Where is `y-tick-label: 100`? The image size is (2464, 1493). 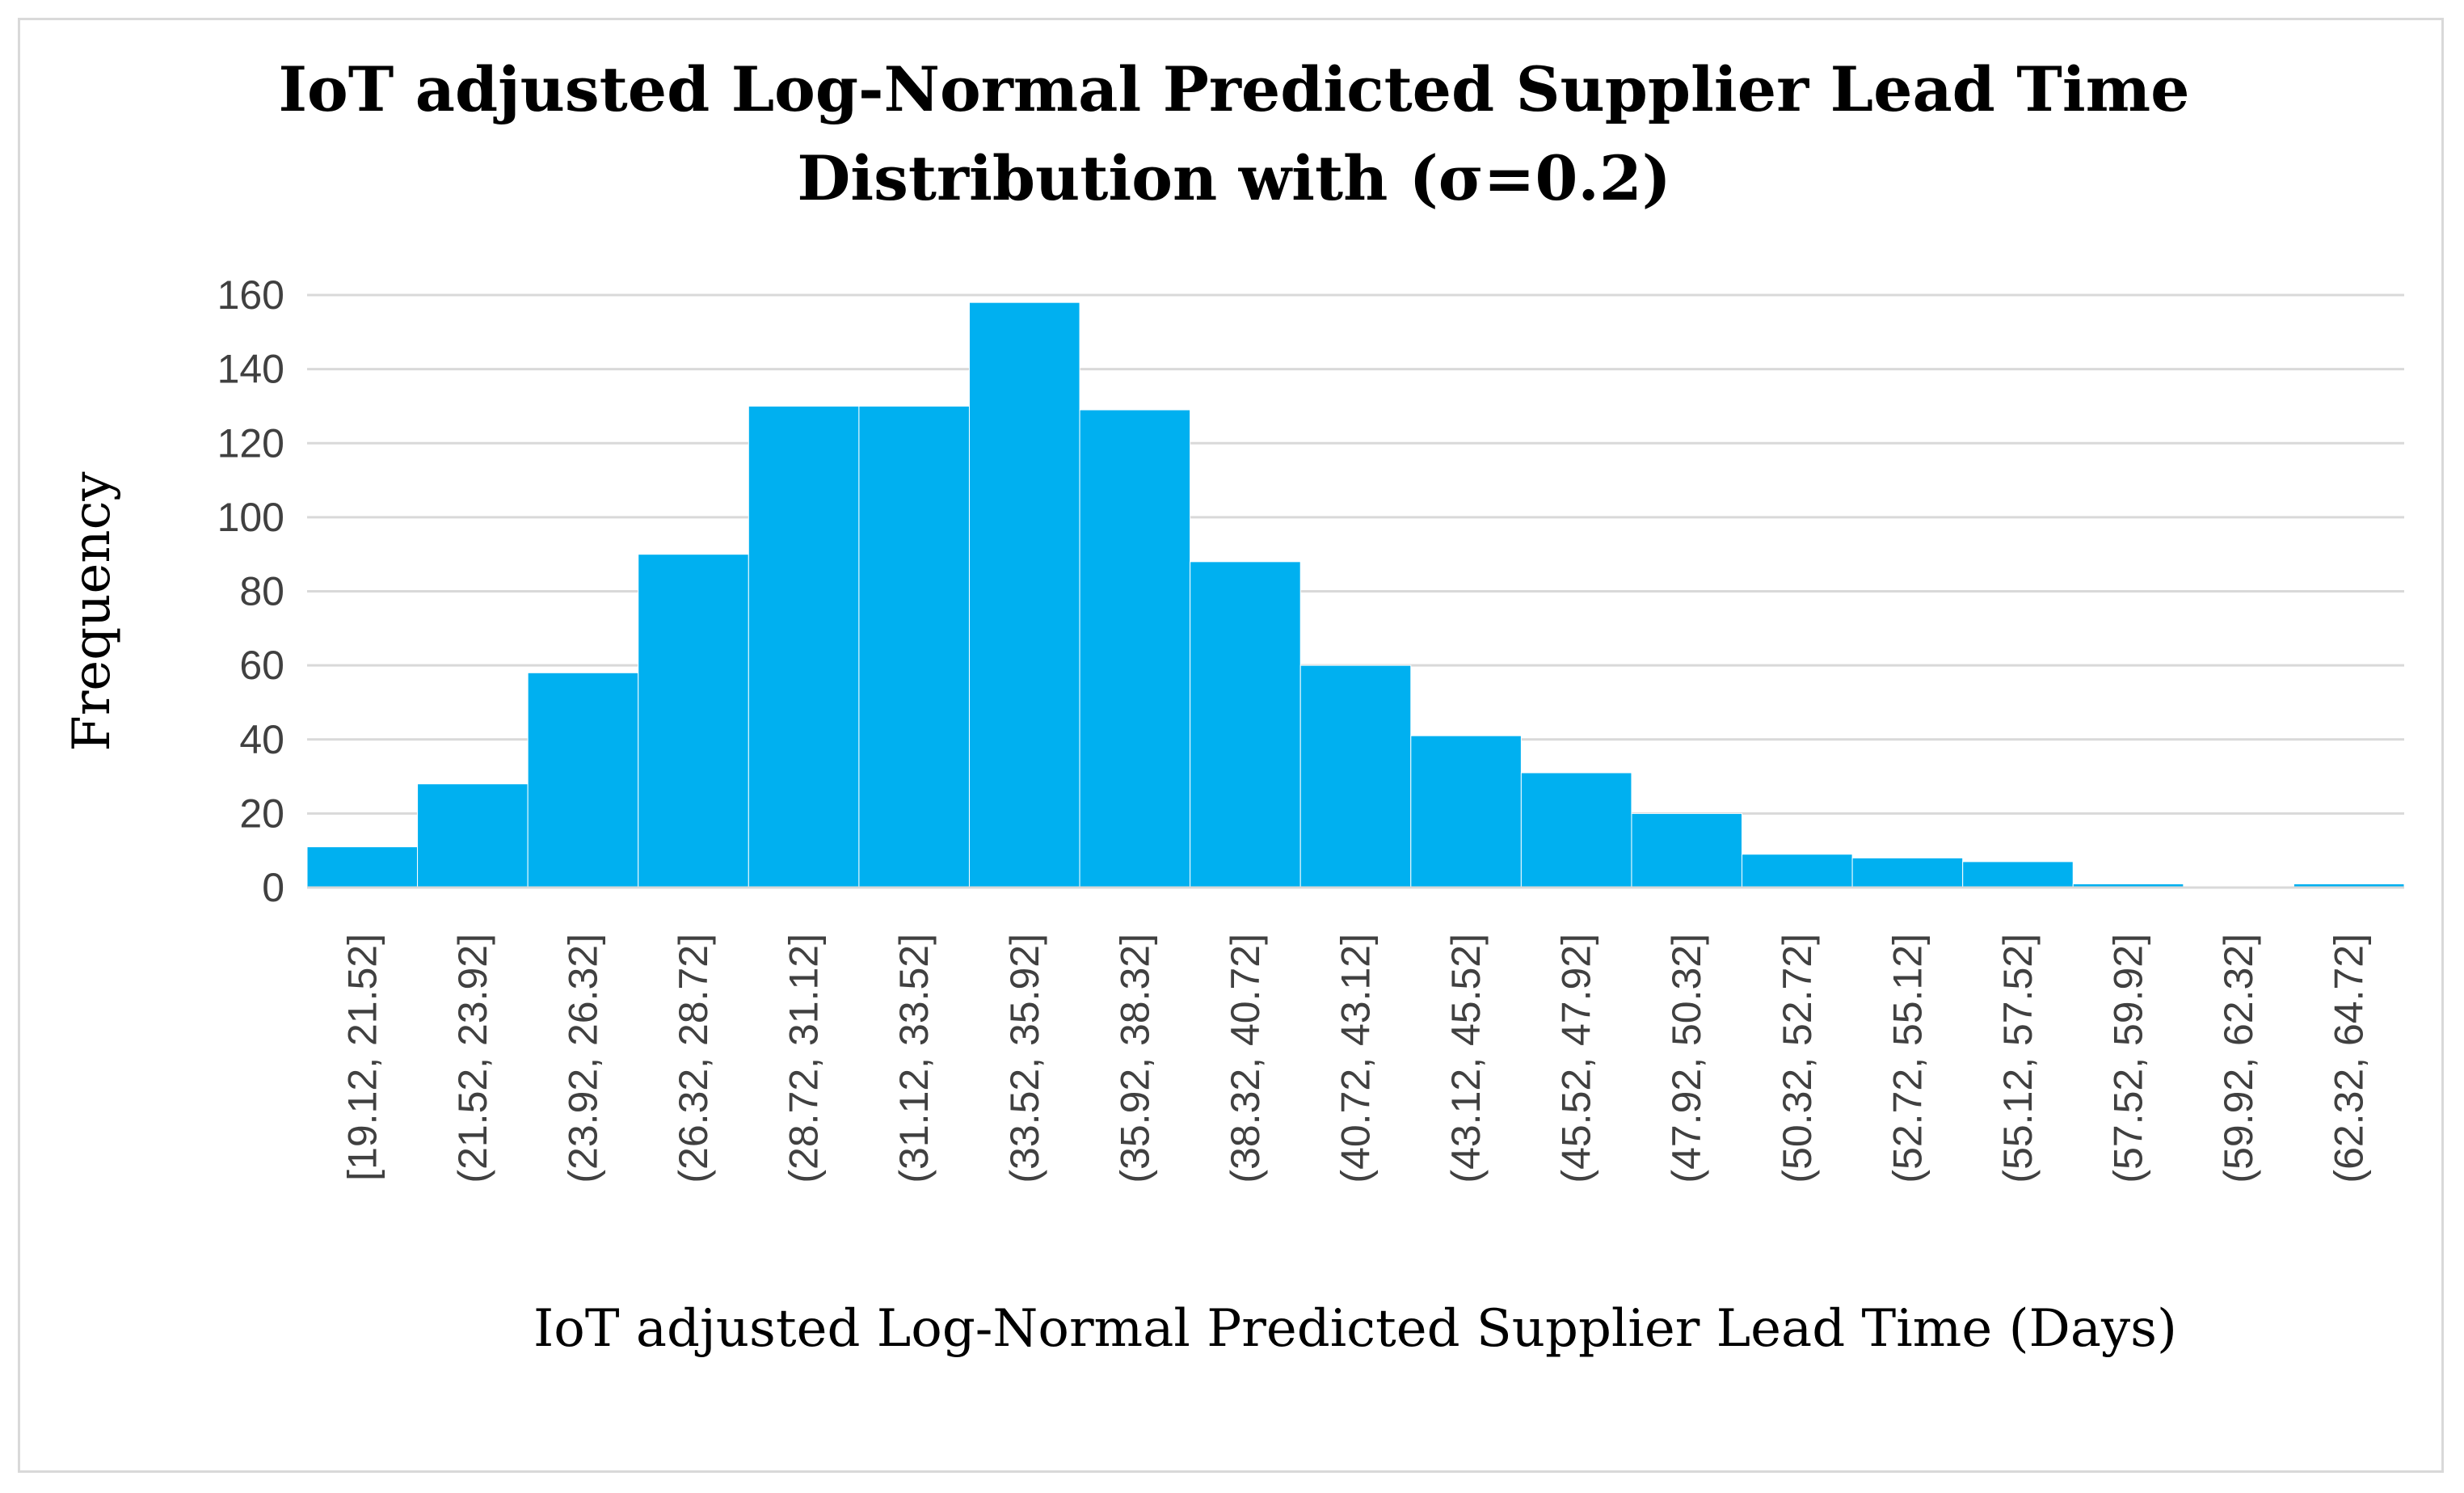
y-tick-label: 100 is located at coordinates (251, 517).